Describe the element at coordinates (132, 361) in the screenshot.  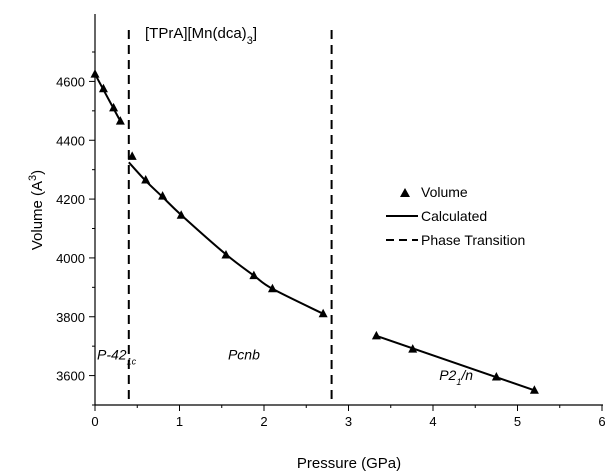
I see `phase-label-subscript: 1c` at that location.